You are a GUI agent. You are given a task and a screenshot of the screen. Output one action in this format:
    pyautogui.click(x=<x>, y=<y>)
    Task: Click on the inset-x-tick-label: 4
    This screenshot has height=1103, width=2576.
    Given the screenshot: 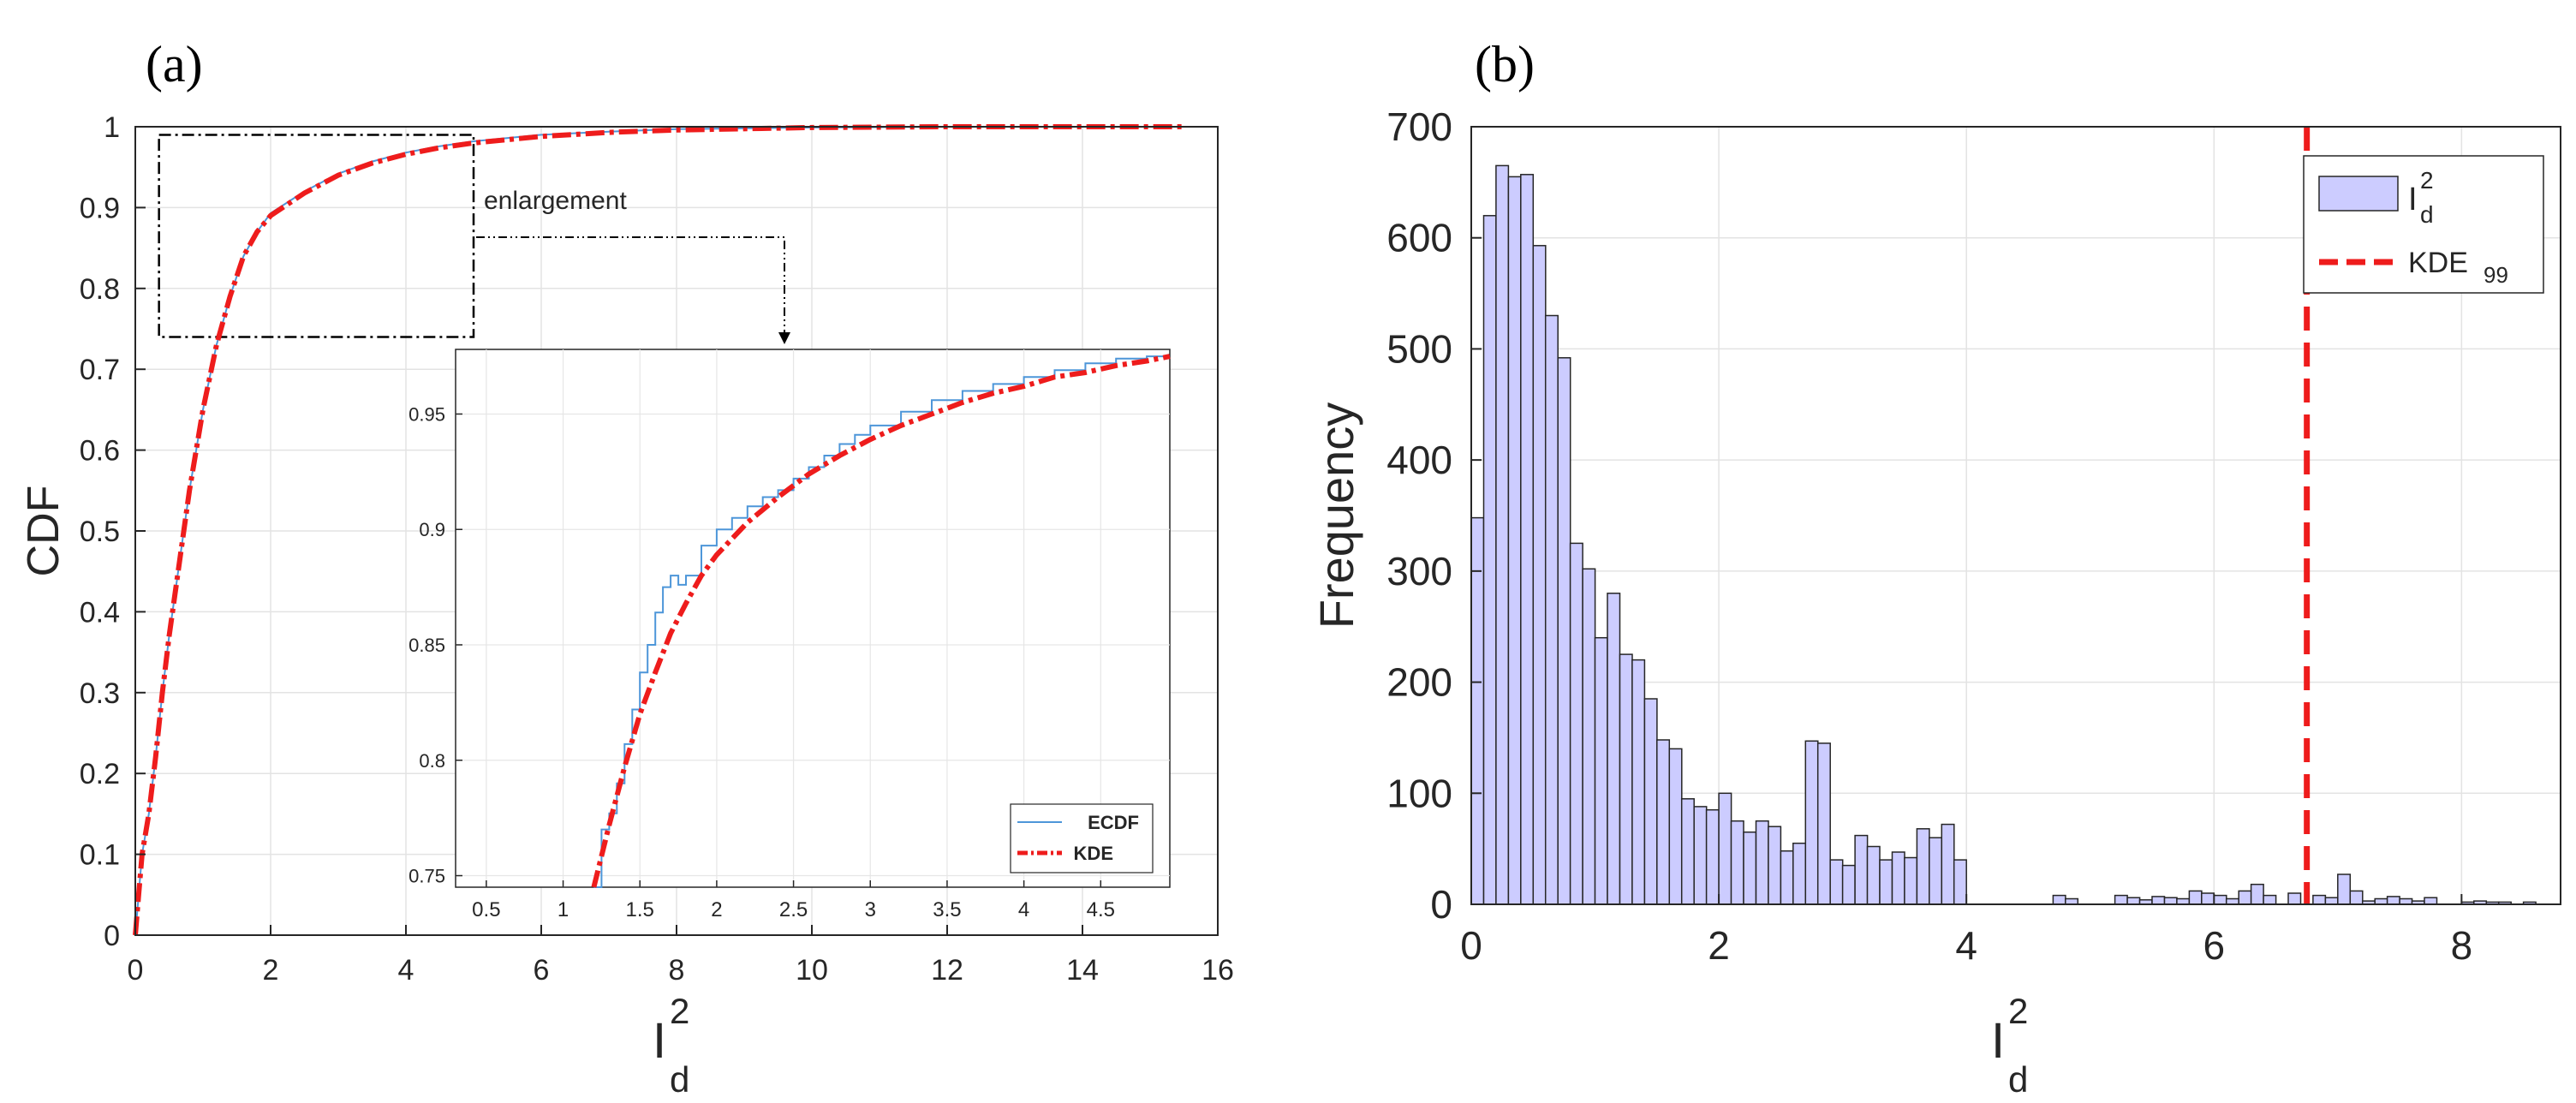 What is the action you would take?
    pyautogui.click(x=1023, y=909)
    